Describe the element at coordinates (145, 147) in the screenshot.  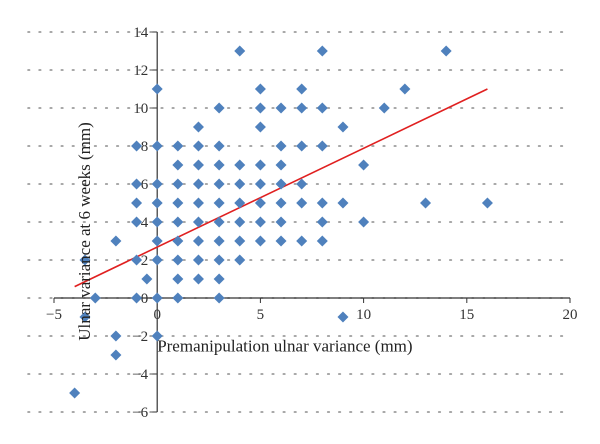
I see `y-tick-label: 8` at that location.